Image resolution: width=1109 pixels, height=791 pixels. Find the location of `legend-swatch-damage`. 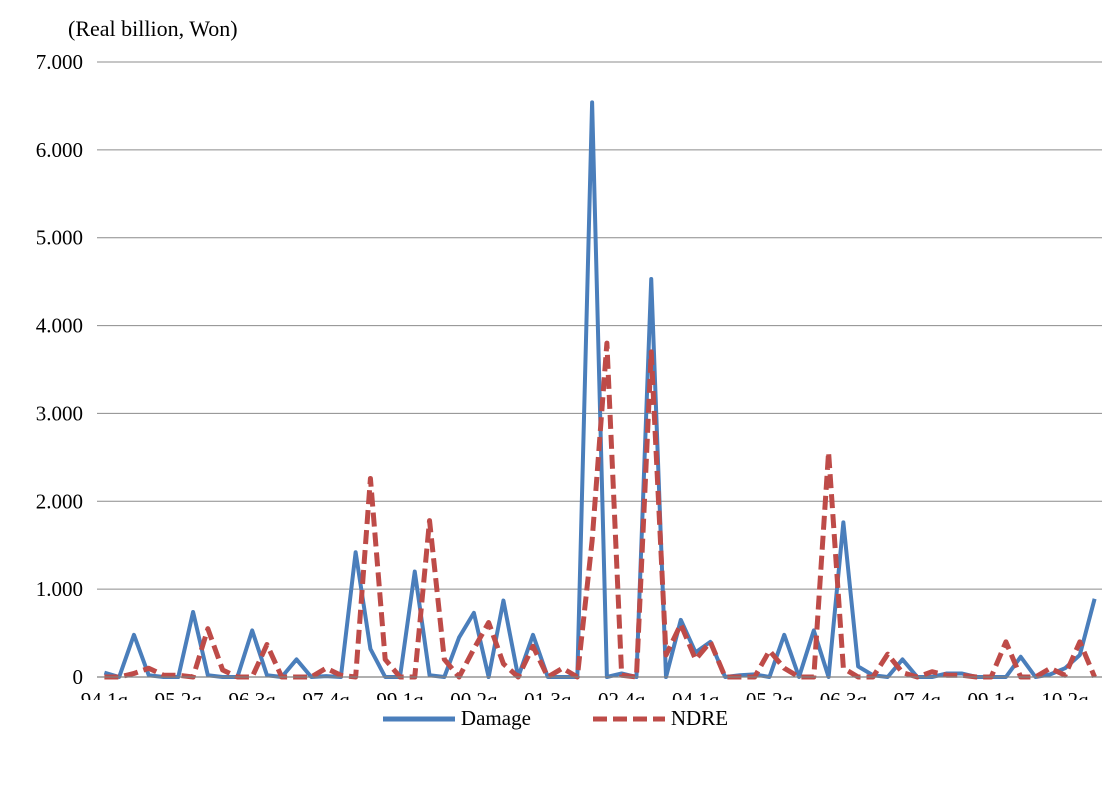

legend-swatch-damage is located at coordinates (418, 718).